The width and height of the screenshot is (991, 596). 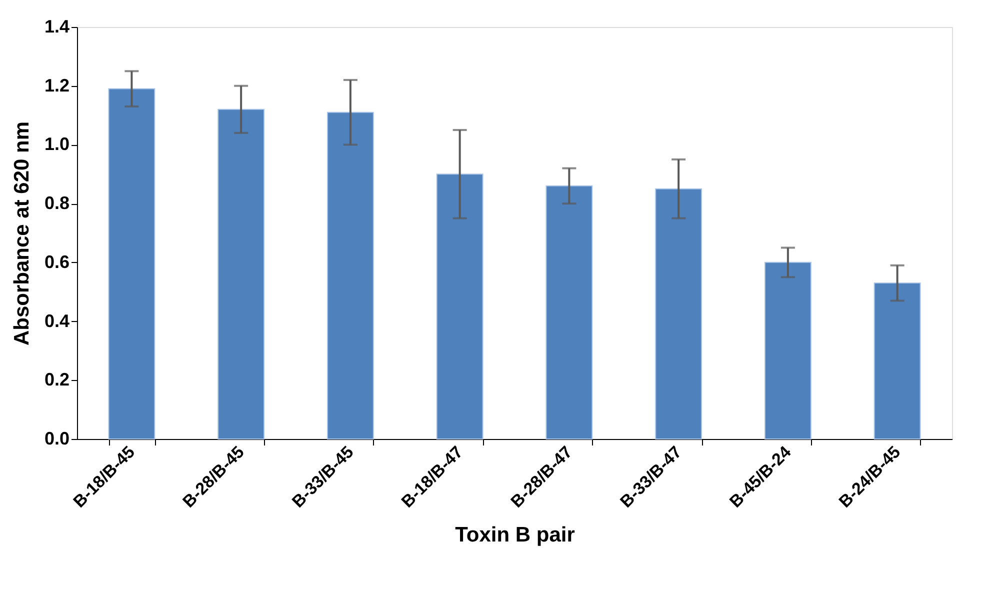 I want to click on y-tick-label: 0.2, so click(x=57, y=380).